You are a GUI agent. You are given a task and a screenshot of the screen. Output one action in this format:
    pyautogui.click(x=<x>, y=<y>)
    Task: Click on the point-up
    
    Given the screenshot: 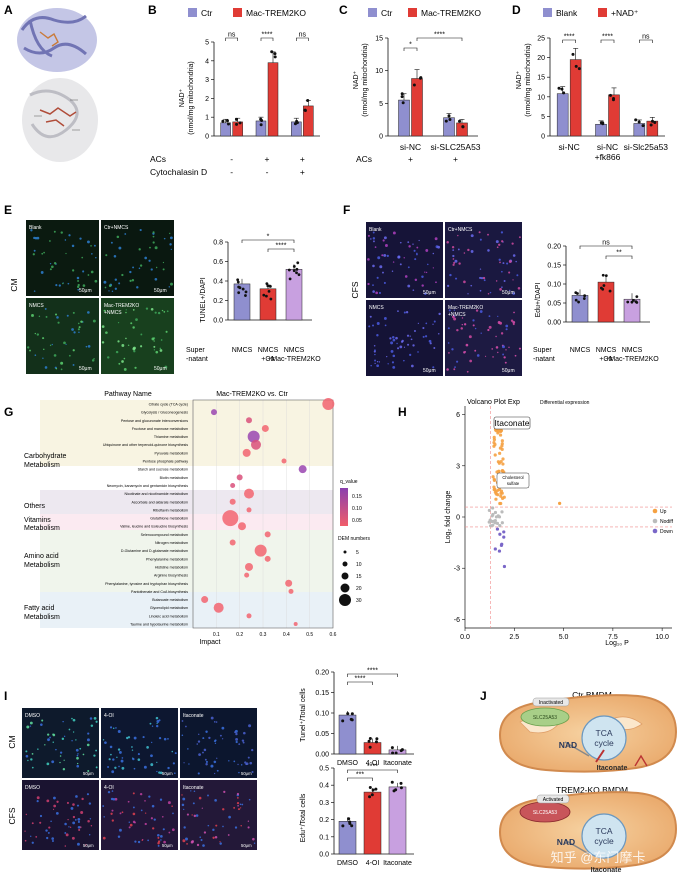 What is the action you would take?
    pyautogui.click(x=500, y=453)
    